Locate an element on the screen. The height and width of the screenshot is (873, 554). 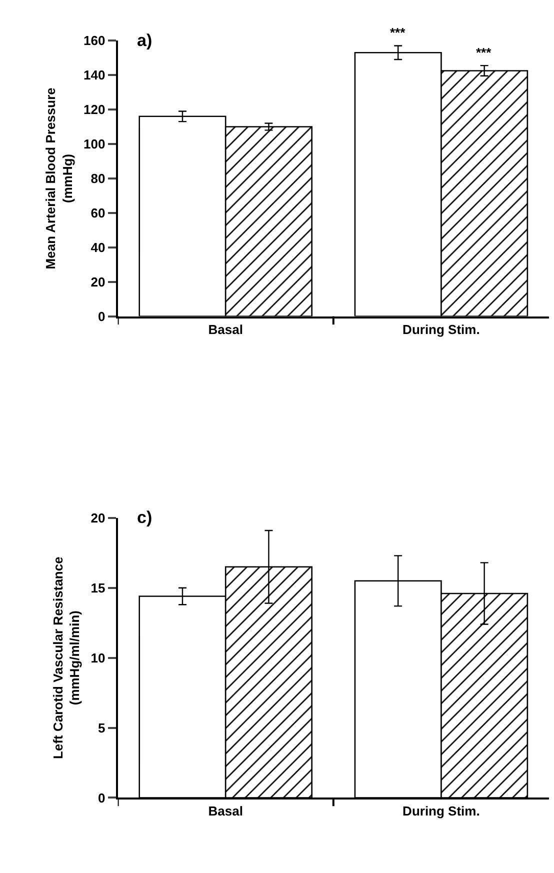
y-tick-label: 60 is located at coordinates (98, 212).